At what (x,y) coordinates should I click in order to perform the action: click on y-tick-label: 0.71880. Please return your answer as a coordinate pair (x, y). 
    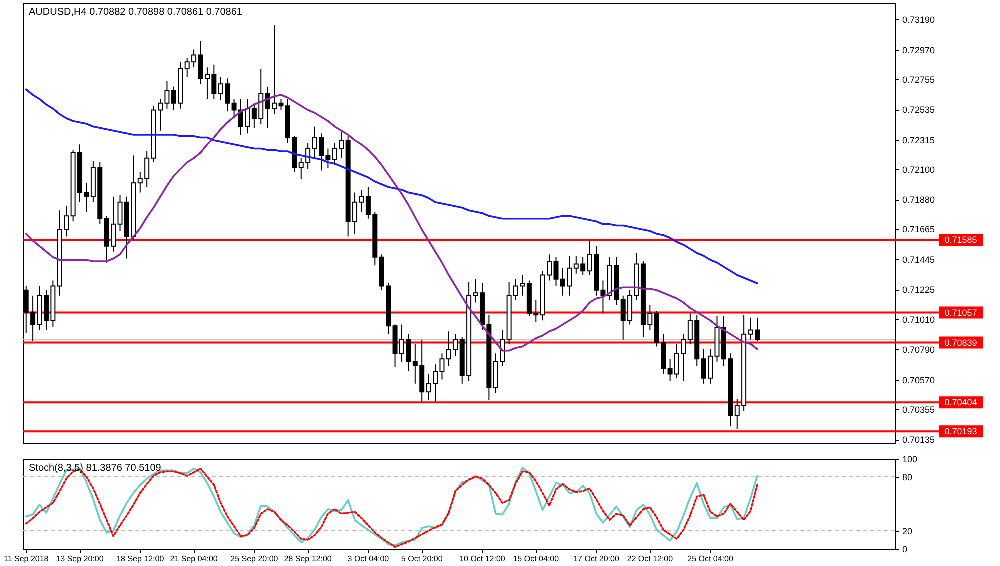
    Looking at the image, I should click on (919, 200).